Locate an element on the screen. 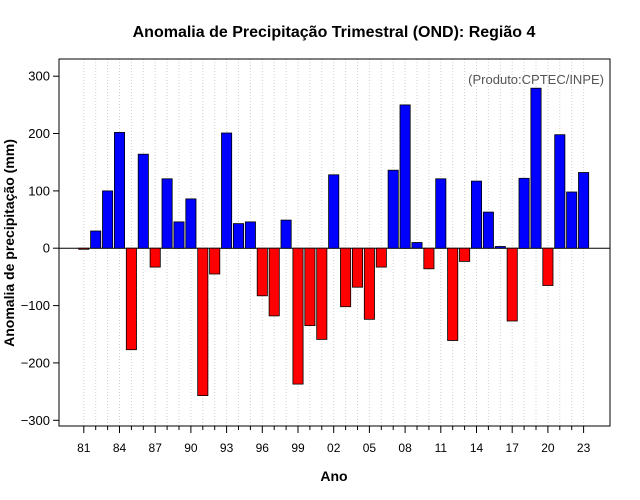 This screenshot has height=500, width=640. bar-2016 is located at coordinates (500, 247).